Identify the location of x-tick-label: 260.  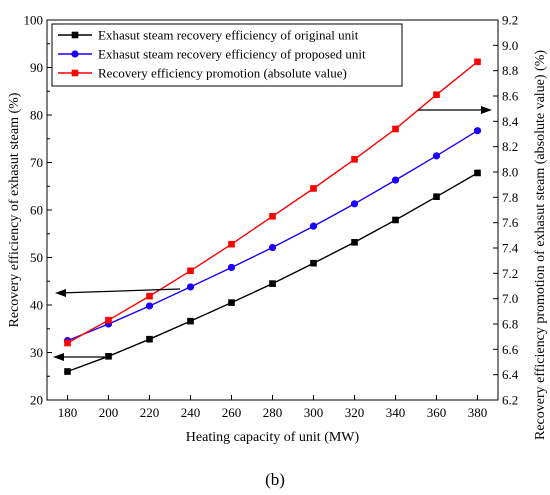
(232, 412).